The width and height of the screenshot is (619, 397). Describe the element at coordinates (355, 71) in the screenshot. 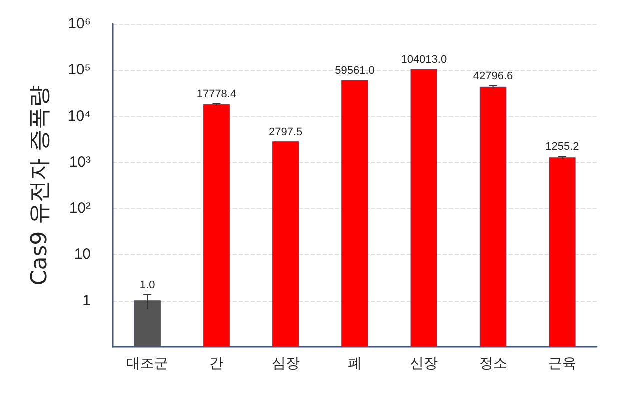

I see `data-label: 59561.0` at that location.